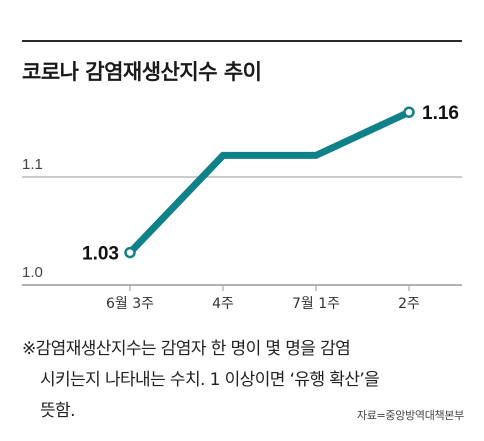 The height and width of the screenshot is (441, 484). What do you see at coordinates (210, 380) in the screenshot?
I see `footnote-line: 시키는지 나타내는 수치. 1 이상이면 ‘유행 확산’을` at bounding box center [210, 380].